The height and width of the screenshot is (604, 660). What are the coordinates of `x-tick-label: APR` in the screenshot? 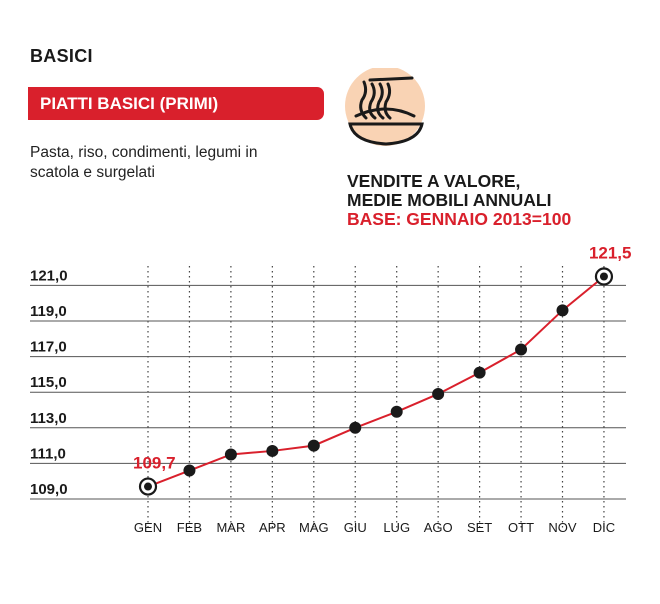 It's located at (272, 527).